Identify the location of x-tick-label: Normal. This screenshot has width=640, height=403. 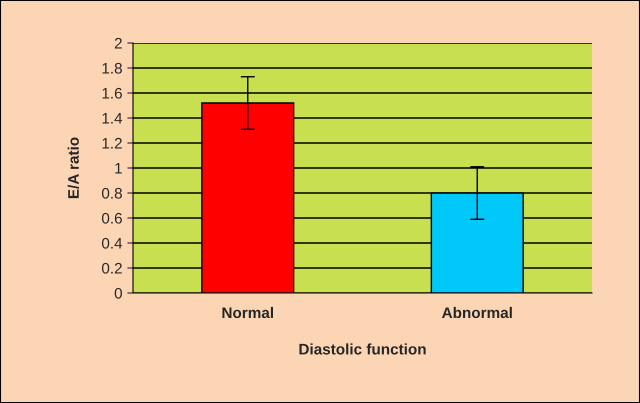
(247, 312).